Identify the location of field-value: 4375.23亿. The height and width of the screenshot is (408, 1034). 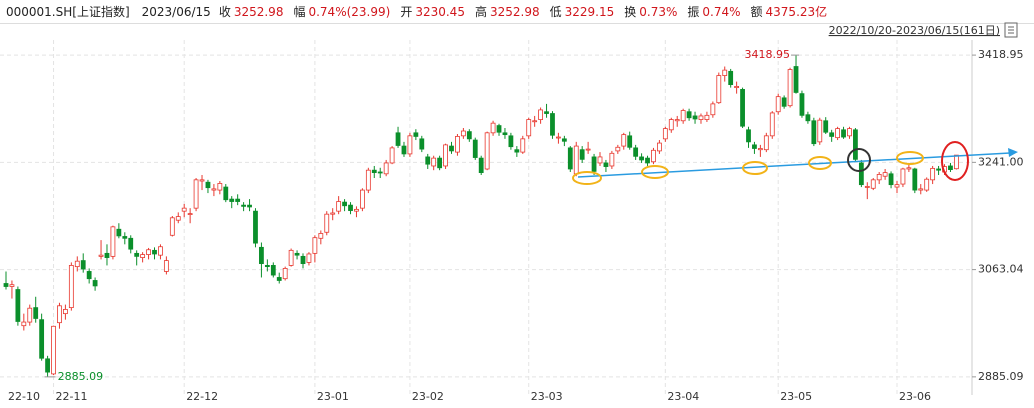
(796, 12).